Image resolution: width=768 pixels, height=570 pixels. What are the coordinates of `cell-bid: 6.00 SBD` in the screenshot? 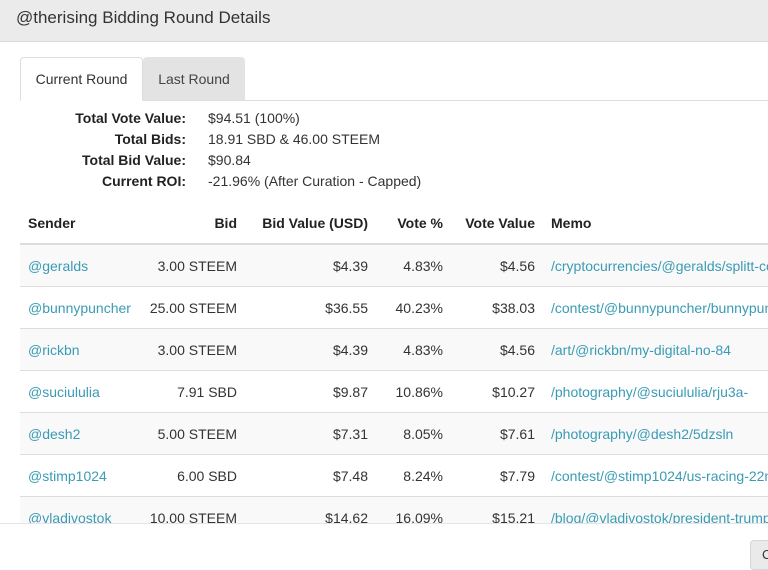 It's located at (191, 475).